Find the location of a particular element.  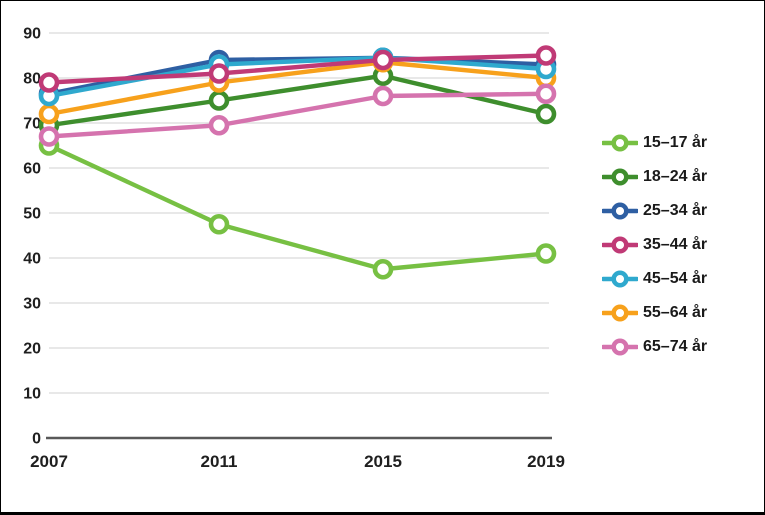

legend-item-15-17-ar: 15–17 år is located at coordinates (654, 143).